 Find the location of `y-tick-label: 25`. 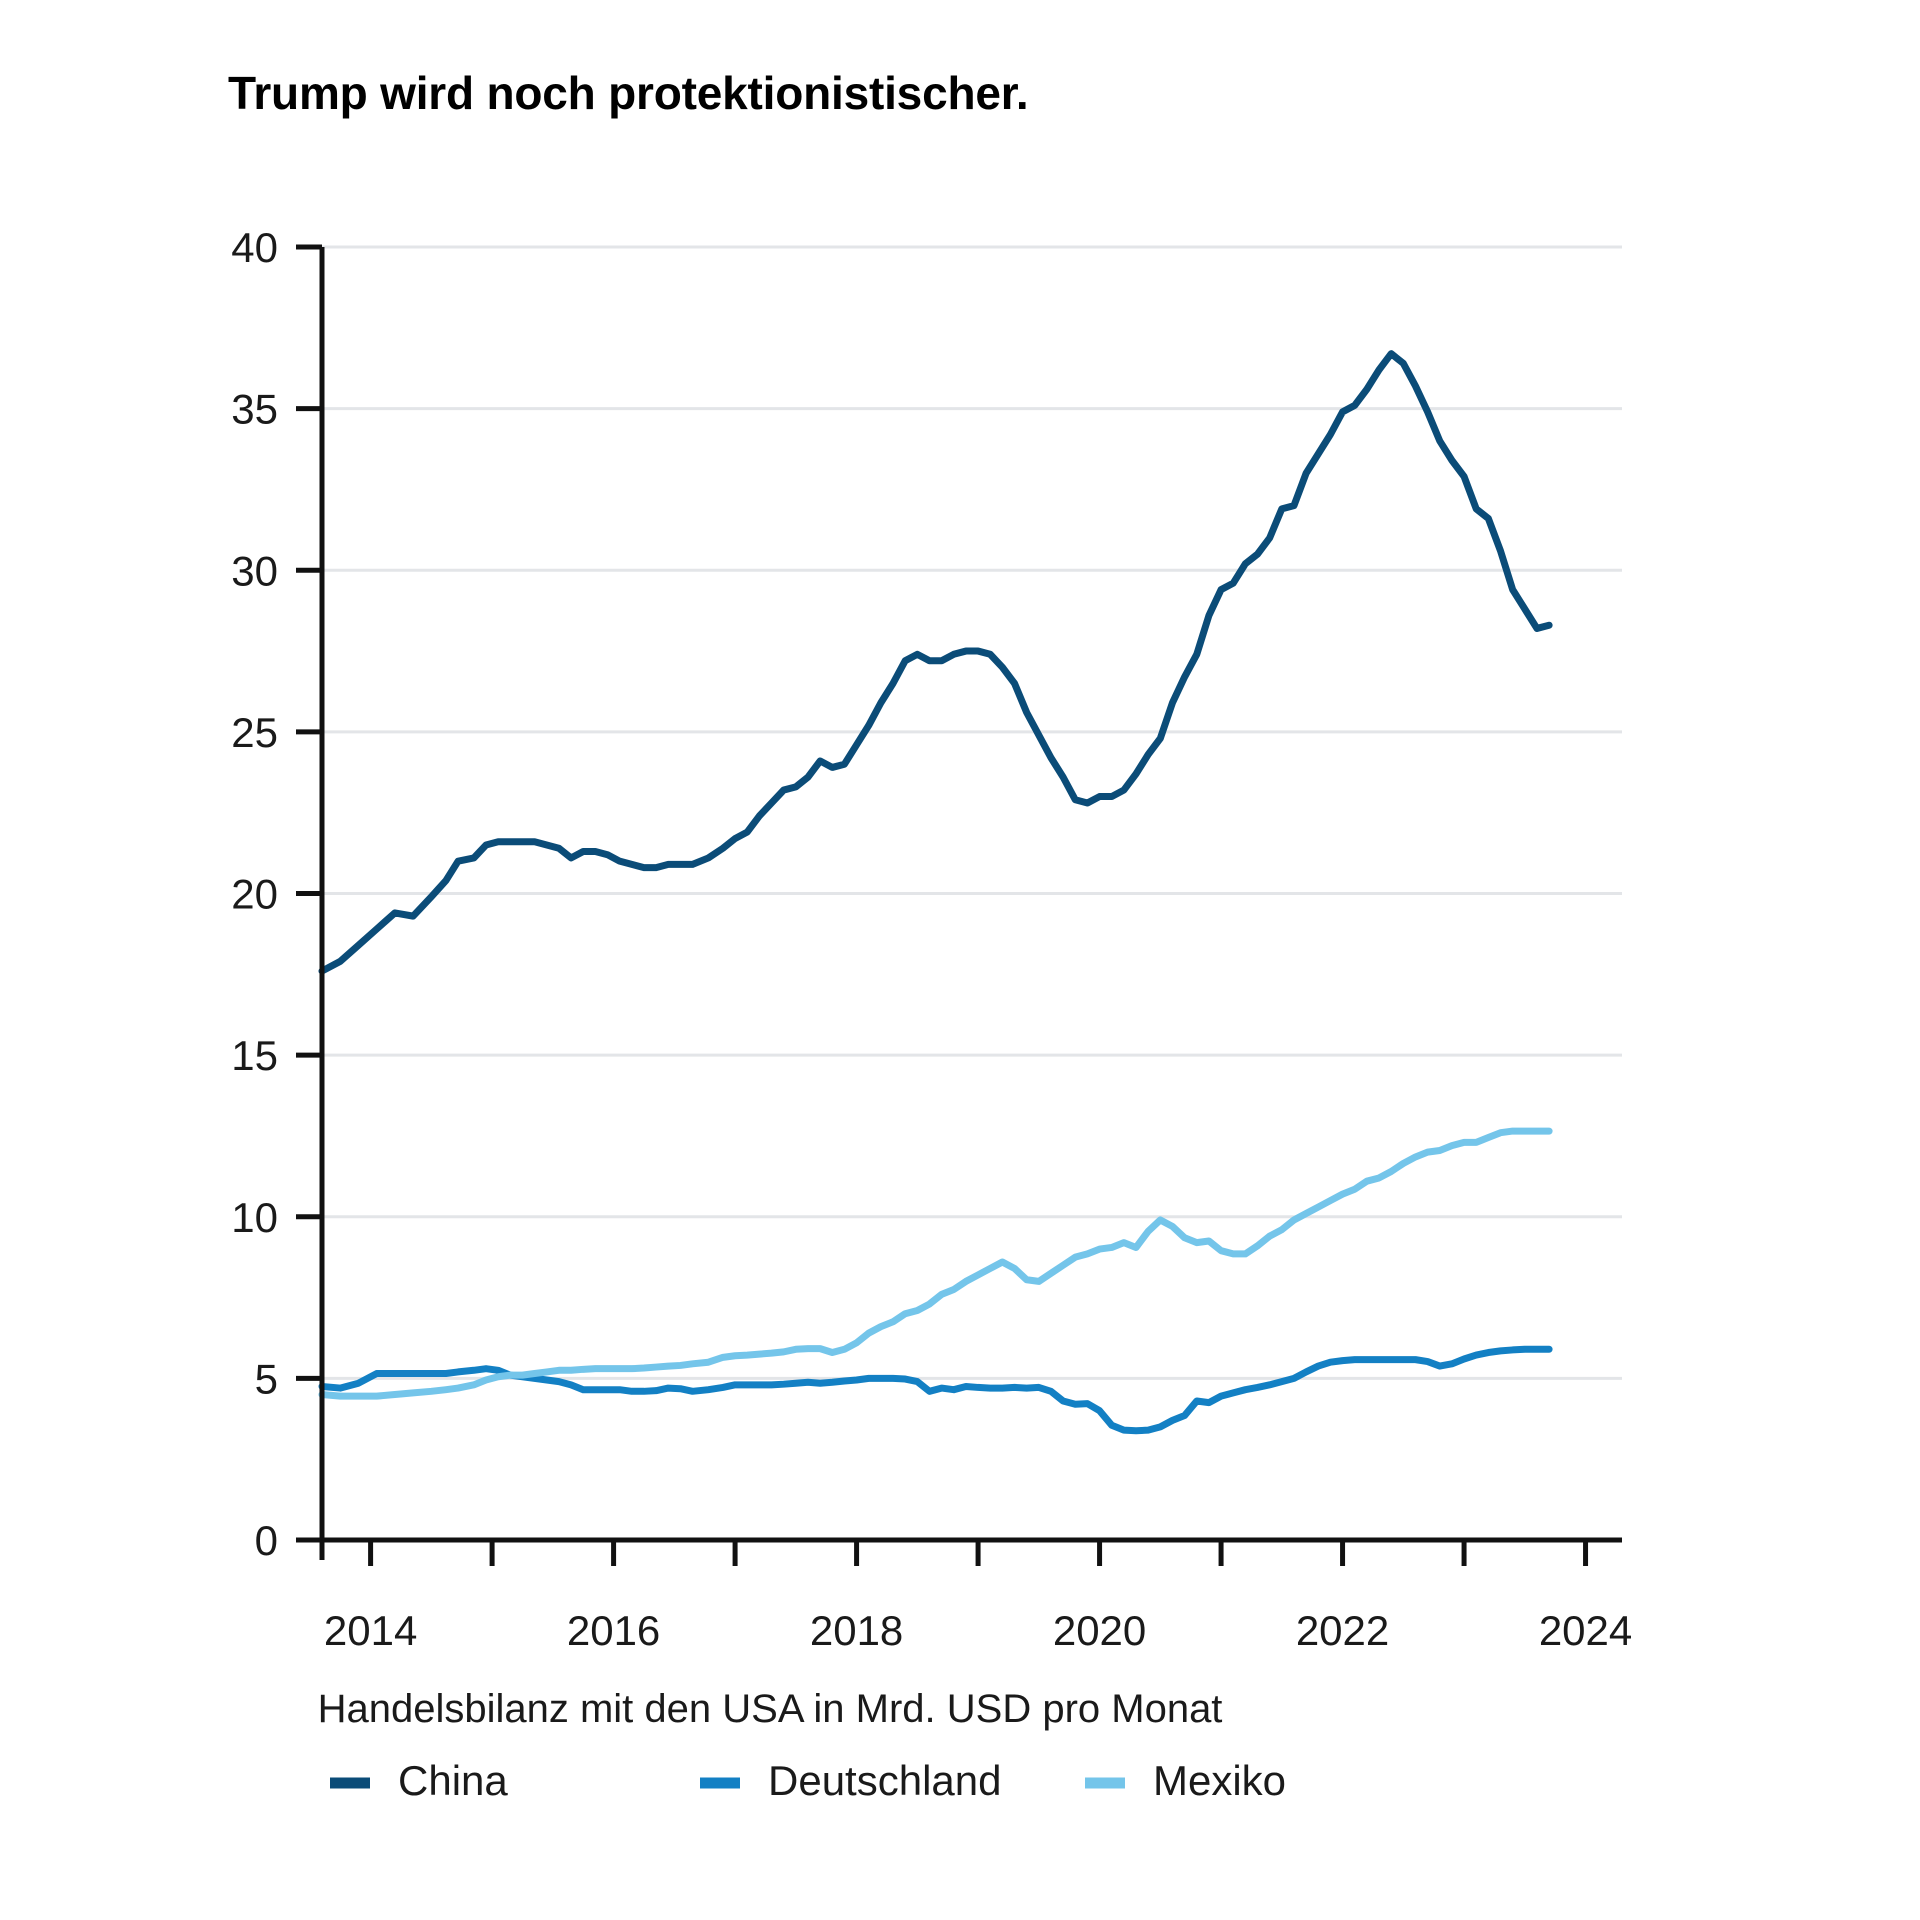

y-tick-label: 25 is located at coordinates (254, 732).